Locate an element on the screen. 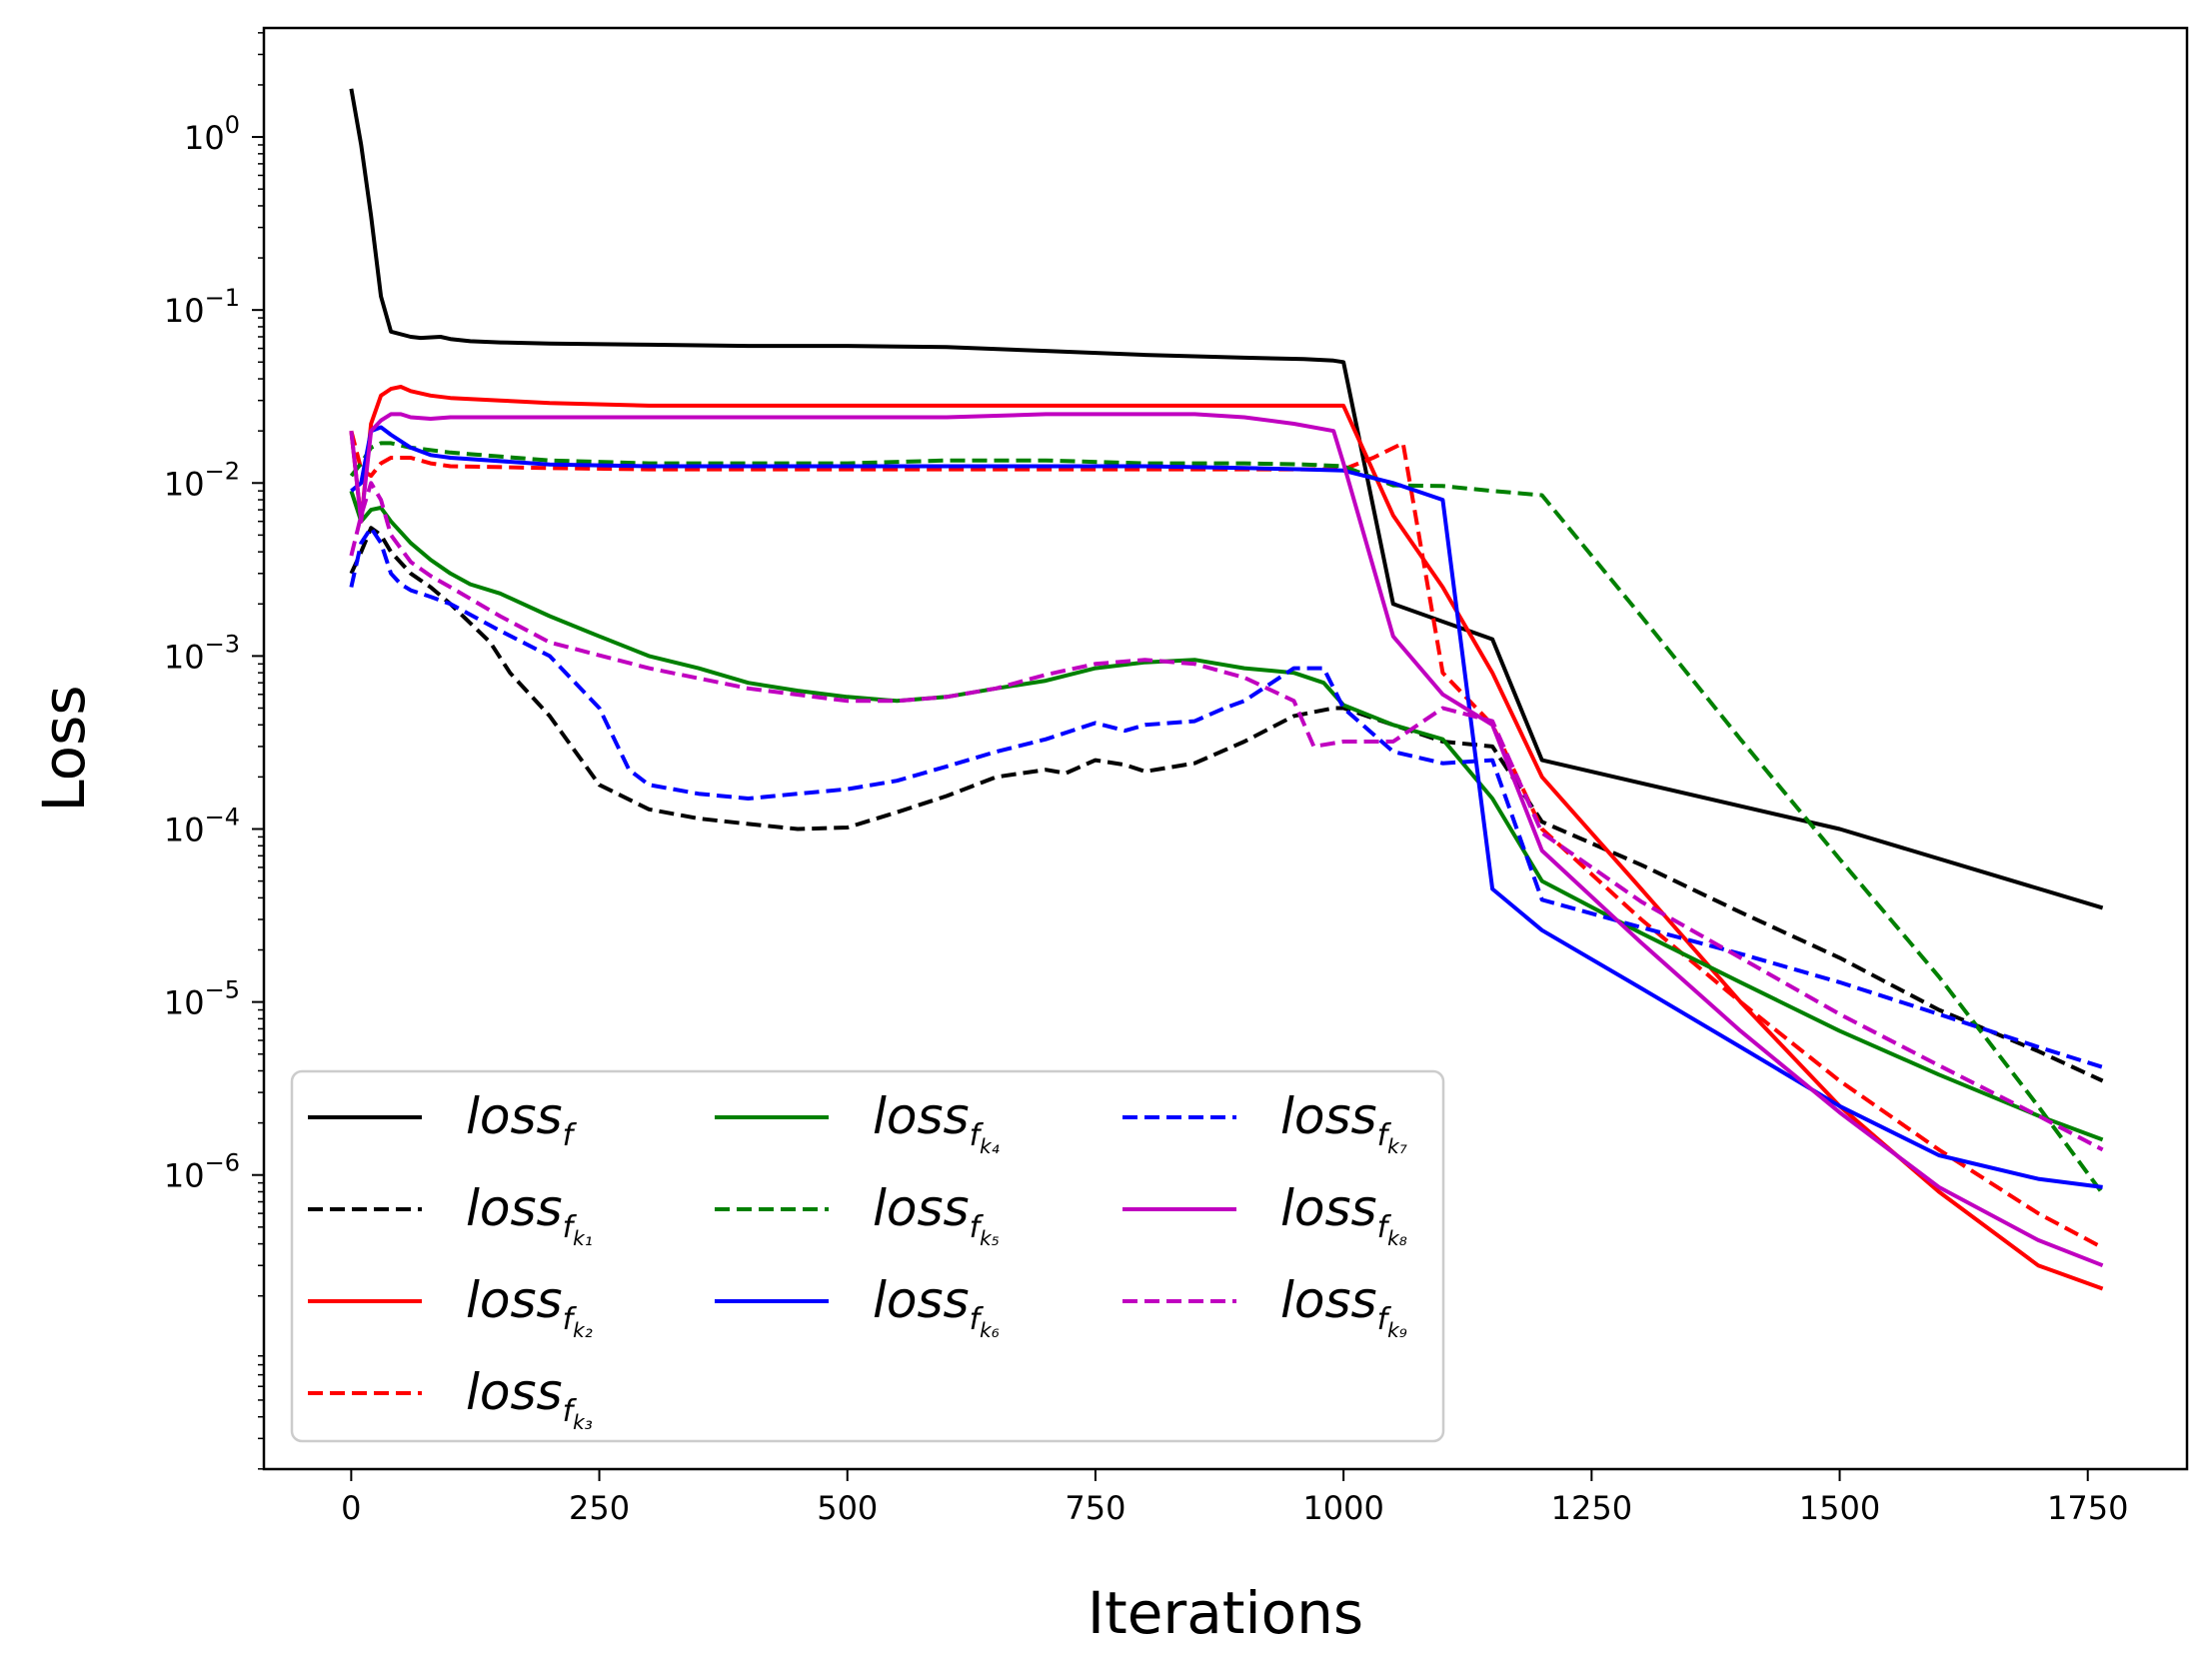  y-tick-label: 10⁰ is located at coordinates (212, 134).